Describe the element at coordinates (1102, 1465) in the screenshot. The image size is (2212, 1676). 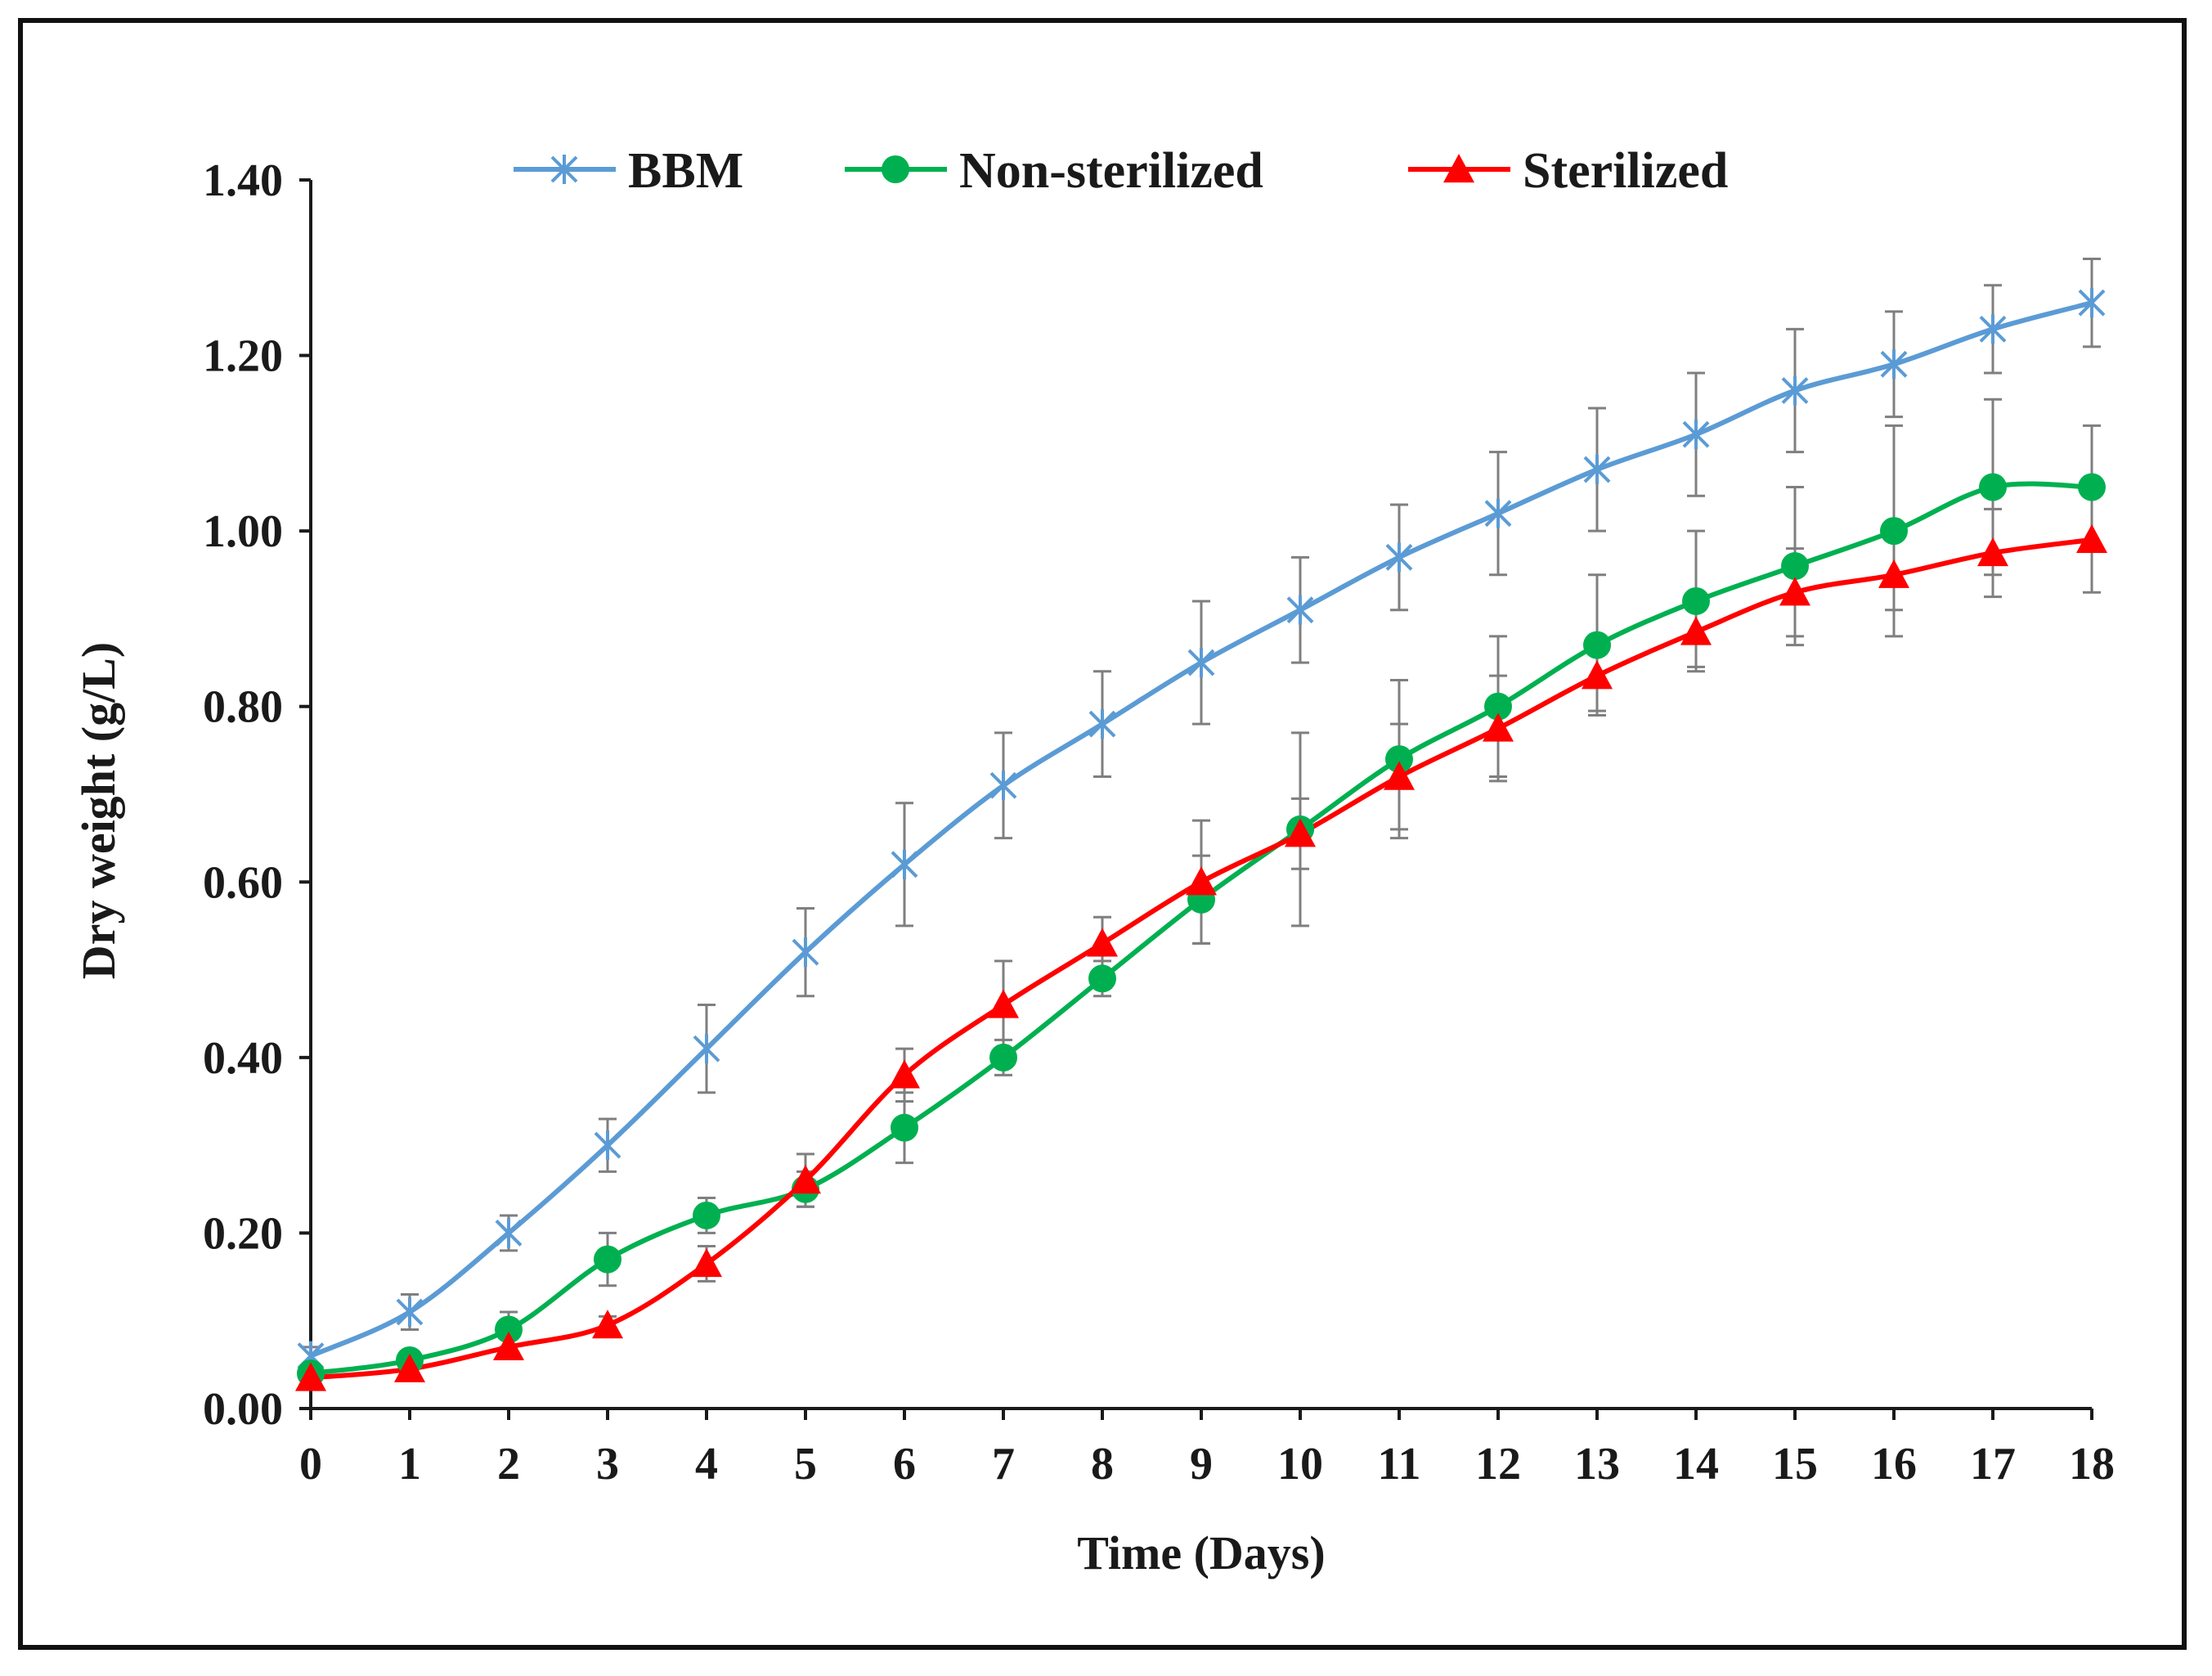
I see `x-tick-label: 8` at that location.